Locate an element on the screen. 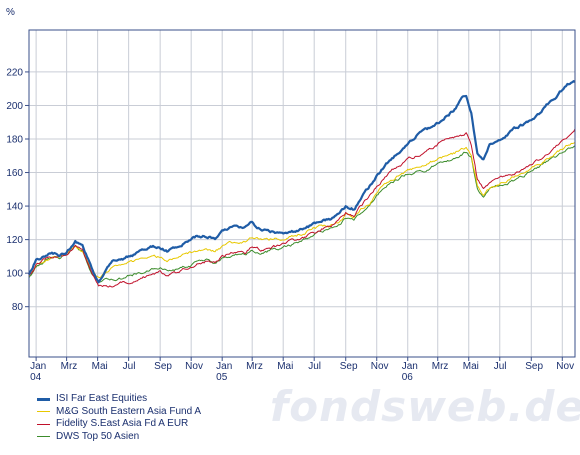  legend-item: Fidelity S.East Asia Fd A EUR is located at coordinates (119, 424).